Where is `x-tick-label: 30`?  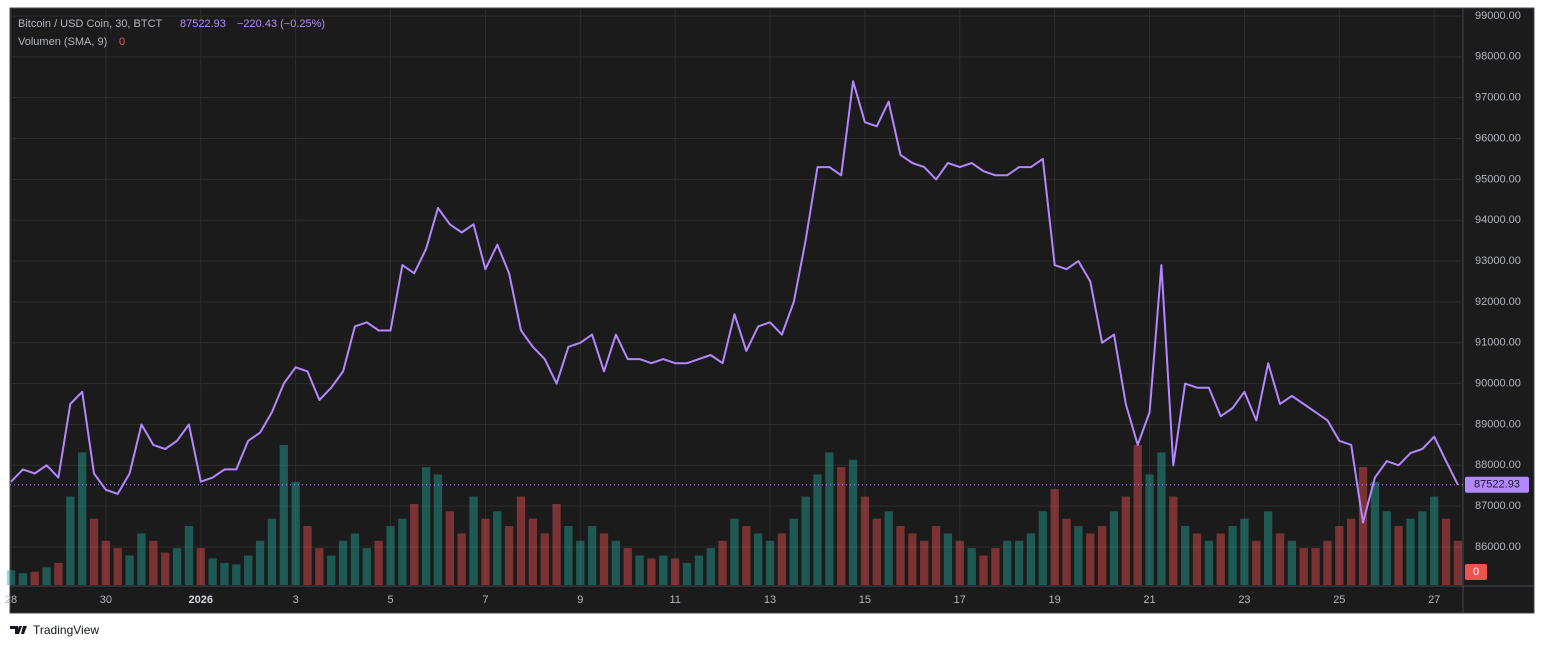 x-tick-label: 30 is located at coordinates (106, 600).